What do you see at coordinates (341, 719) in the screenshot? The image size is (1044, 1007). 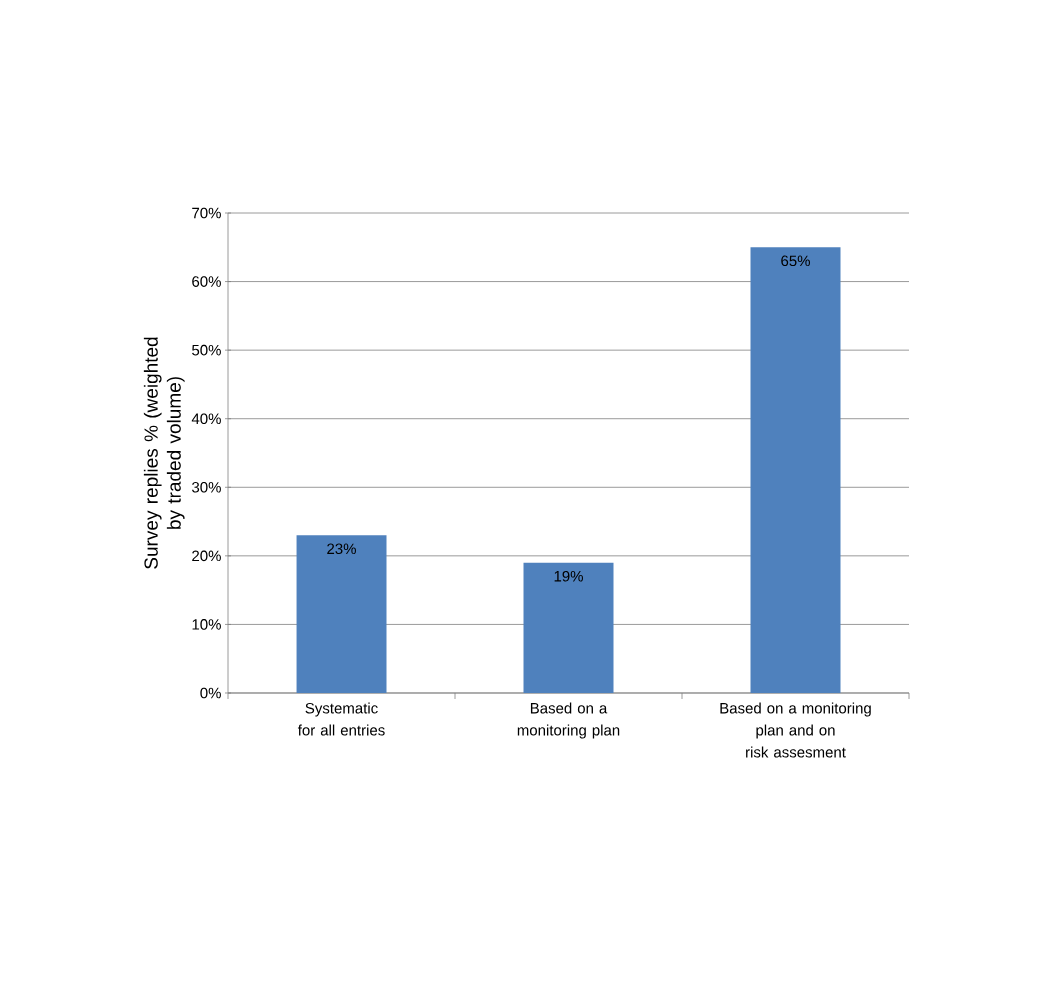 I see `x-tick-label: Systematic for all entries` at bounding box center [341, 719].